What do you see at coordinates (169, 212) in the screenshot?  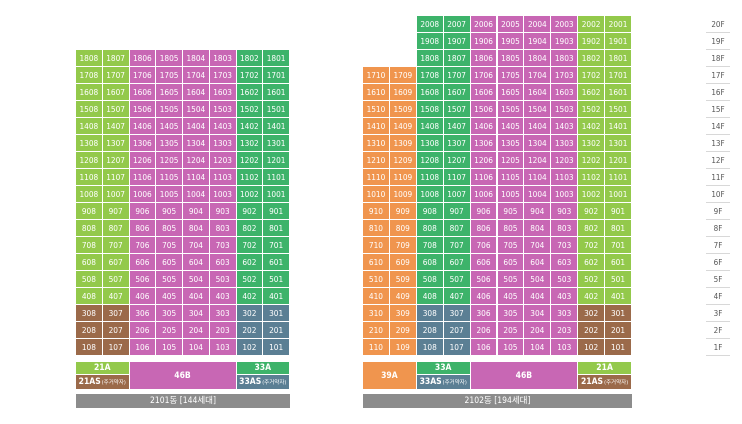 I see `unit-cell: 905` at bounding box center [169, 212].